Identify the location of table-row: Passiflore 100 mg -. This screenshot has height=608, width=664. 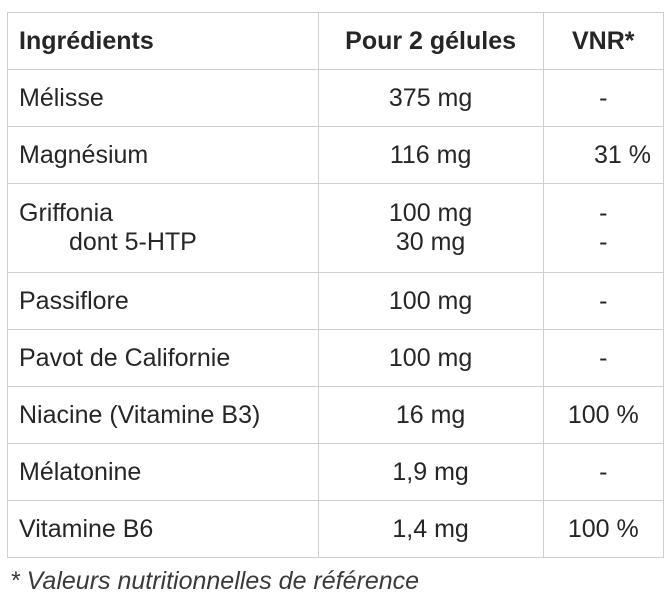
(335, 301).